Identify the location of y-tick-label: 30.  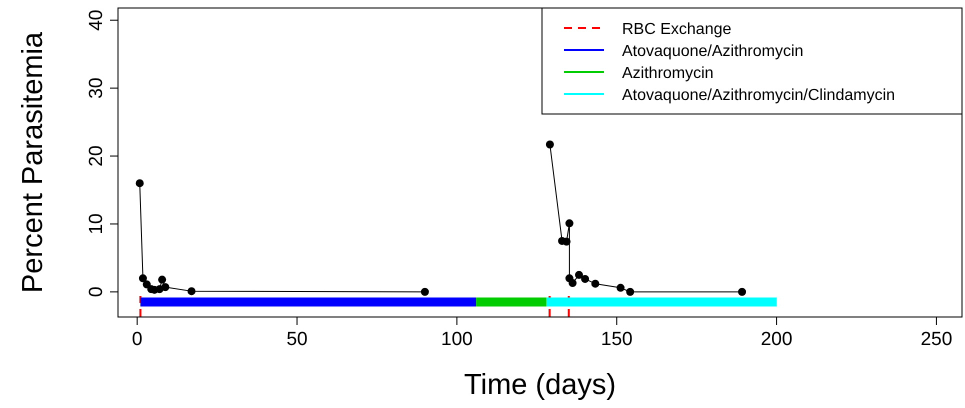
(96, 88).